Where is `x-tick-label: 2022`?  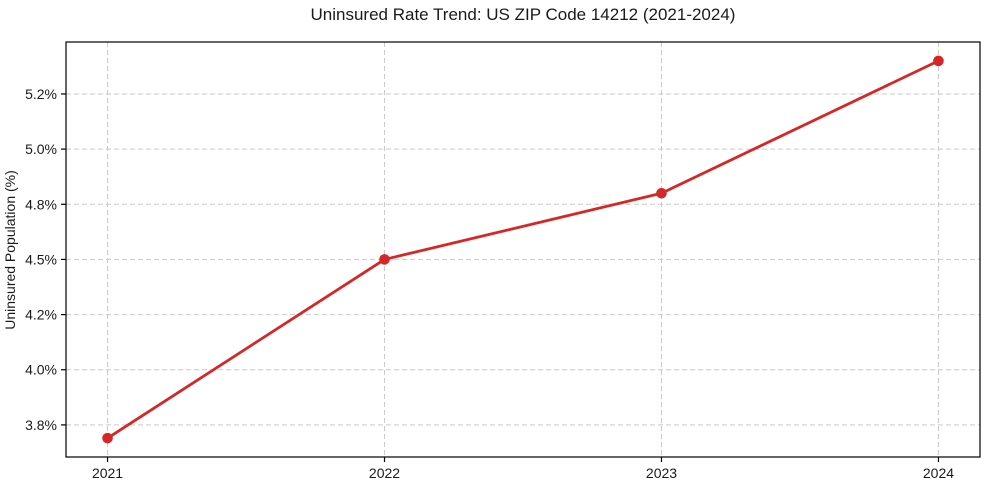
x-tick-label: 2022 is located at coordinates (384, 473).